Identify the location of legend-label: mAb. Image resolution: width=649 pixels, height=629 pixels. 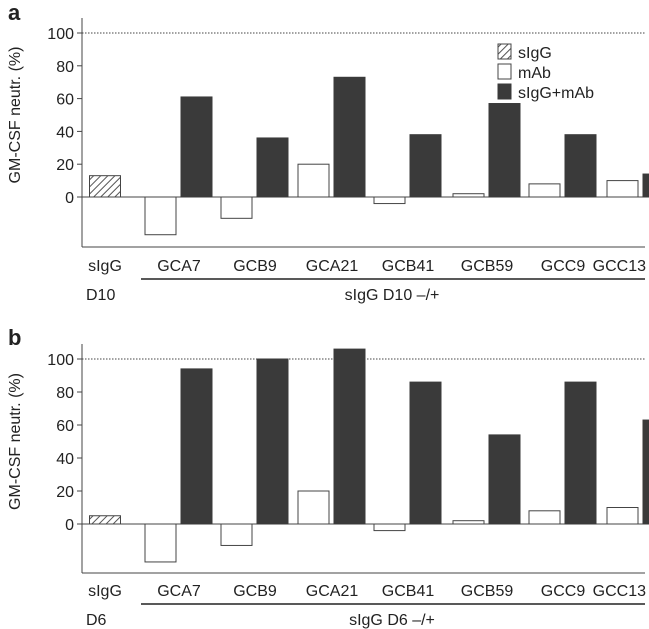
(534, 73).